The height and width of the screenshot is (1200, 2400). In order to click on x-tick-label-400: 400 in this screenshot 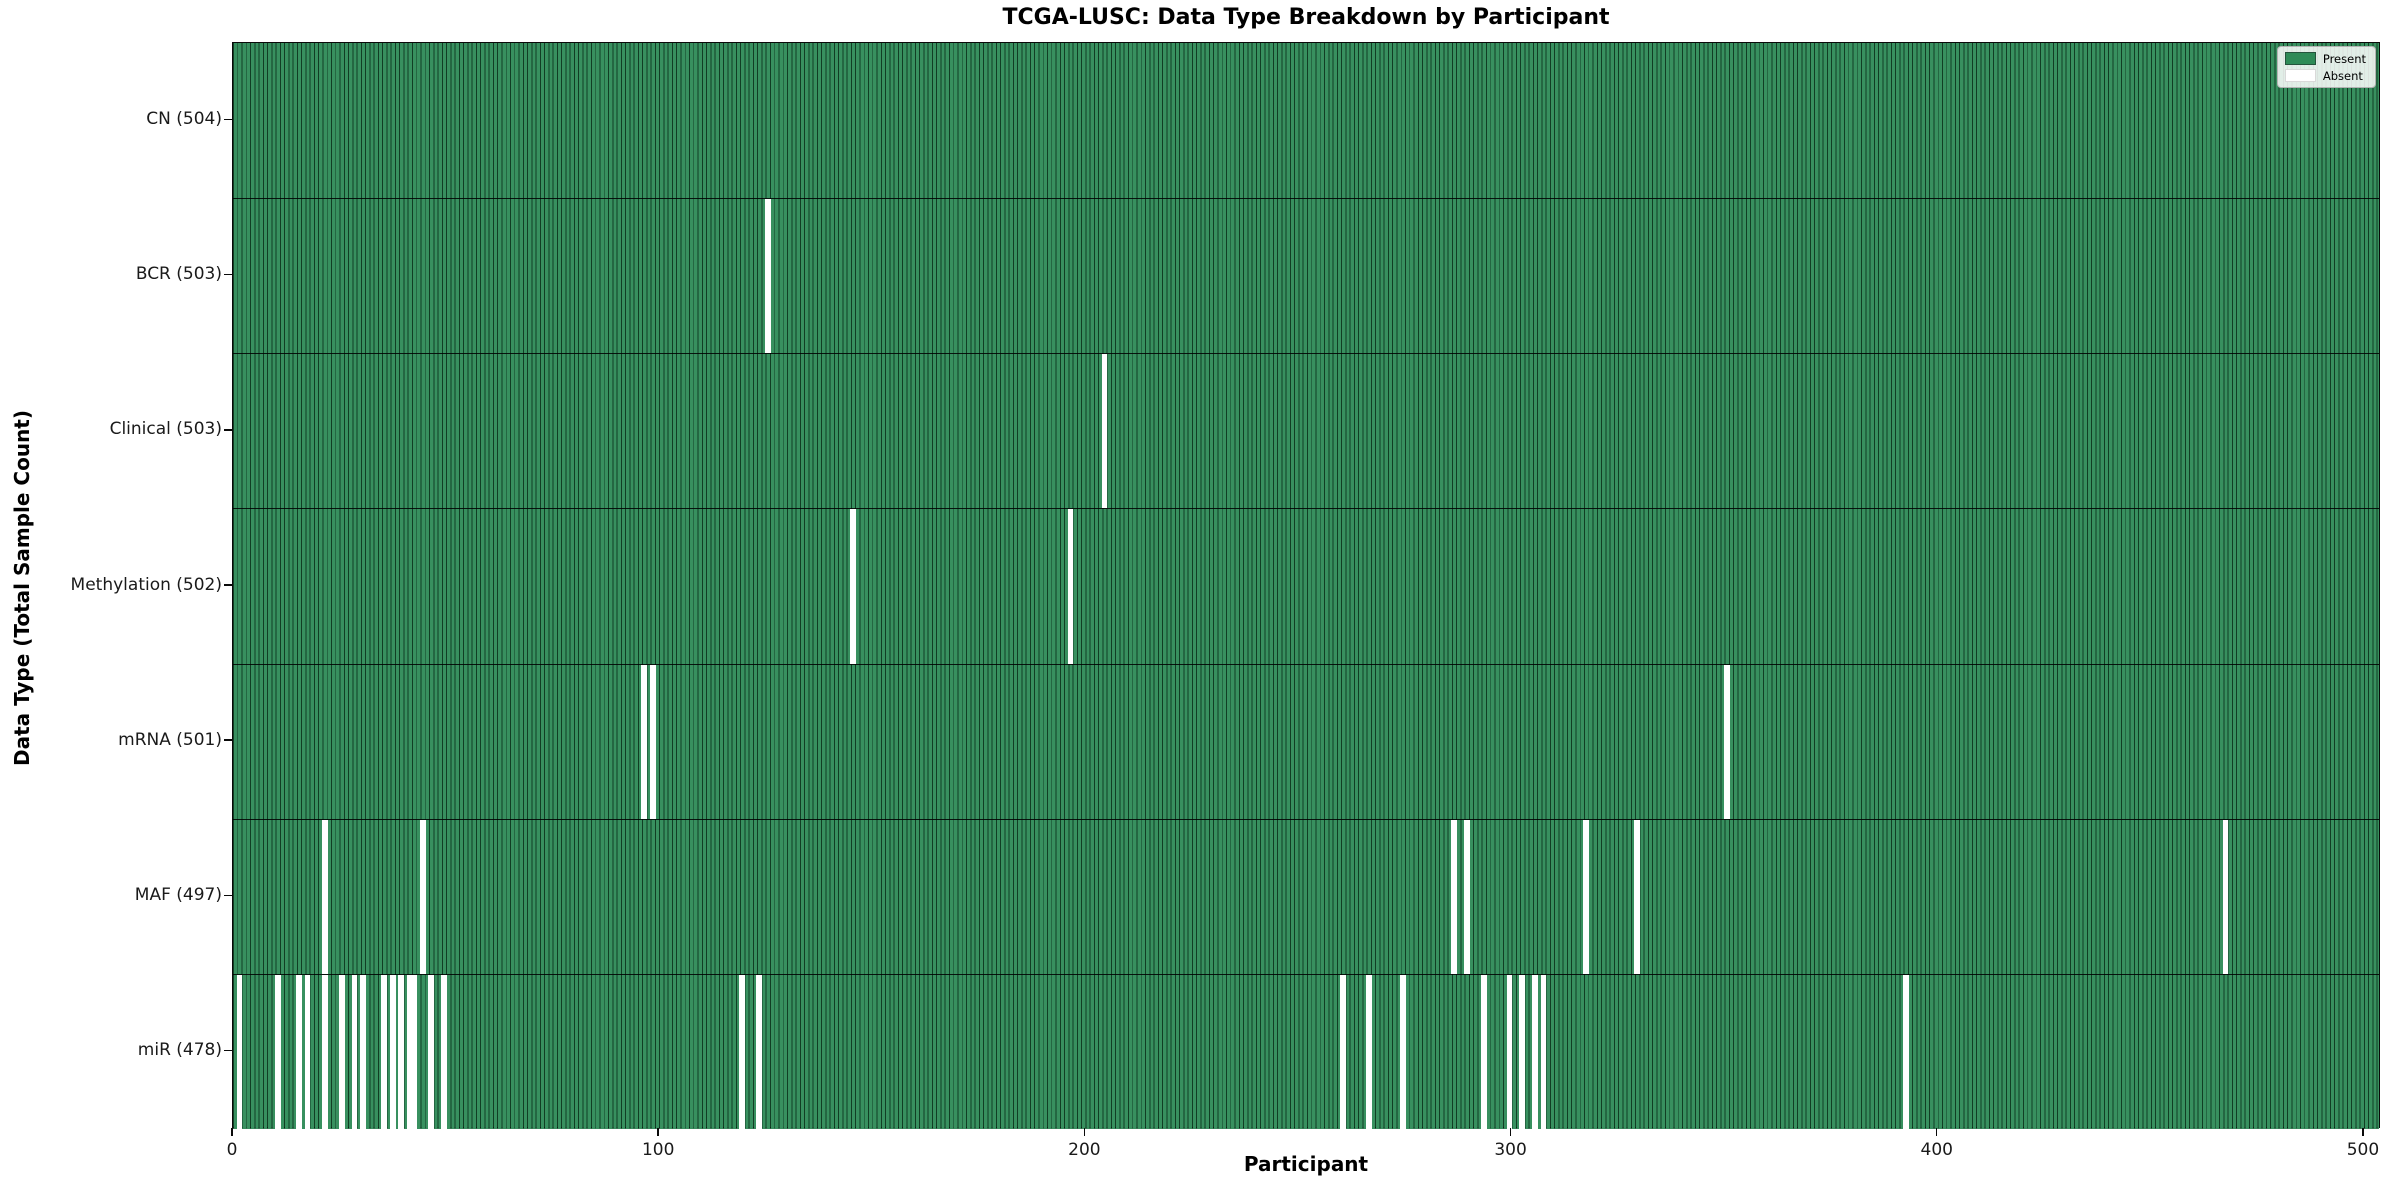, I will do `click(1936, 1150)`.